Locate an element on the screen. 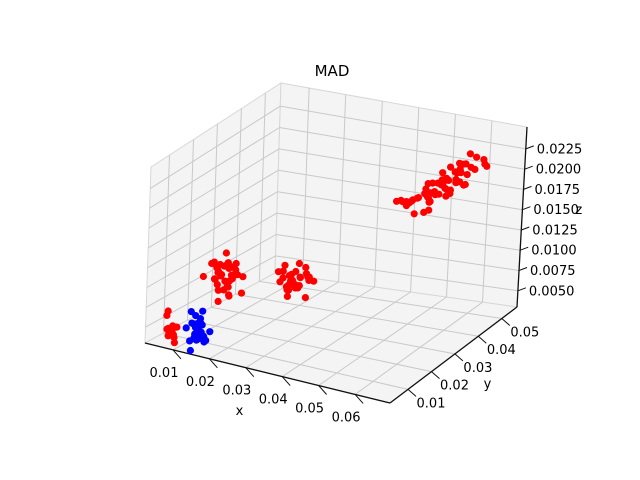 The image size is (640, 480). y-tick-label: 0.02 is located at coordinates (454, 386).